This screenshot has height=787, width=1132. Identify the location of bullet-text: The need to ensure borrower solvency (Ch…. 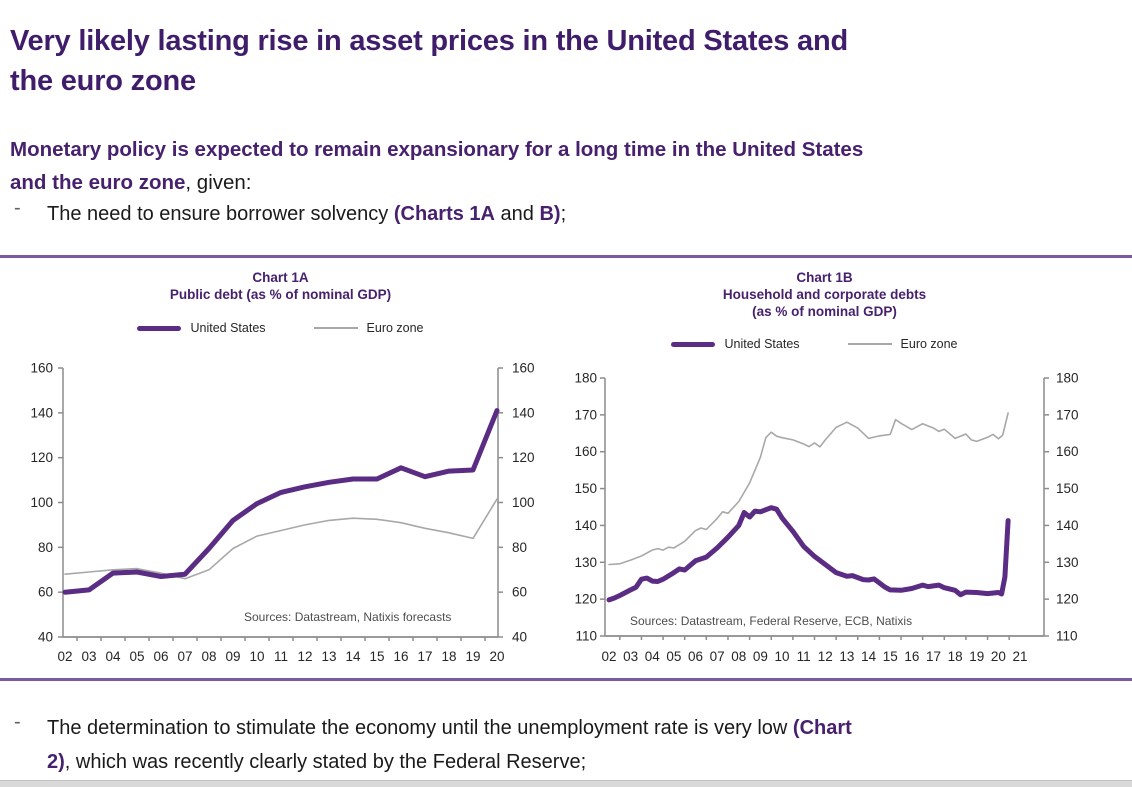
(307, 214).